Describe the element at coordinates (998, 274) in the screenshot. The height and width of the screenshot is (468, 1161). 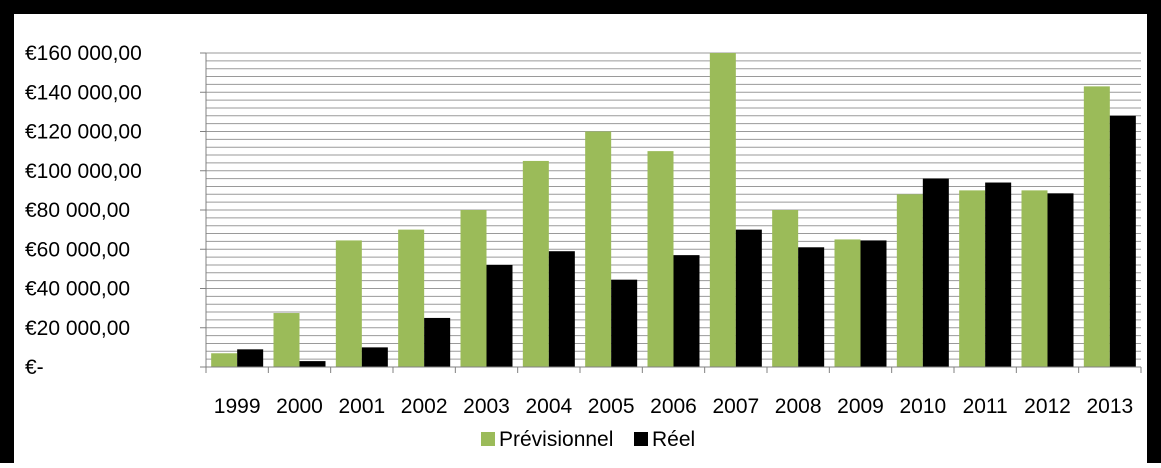
I see `bar-reel-2011` at that location.